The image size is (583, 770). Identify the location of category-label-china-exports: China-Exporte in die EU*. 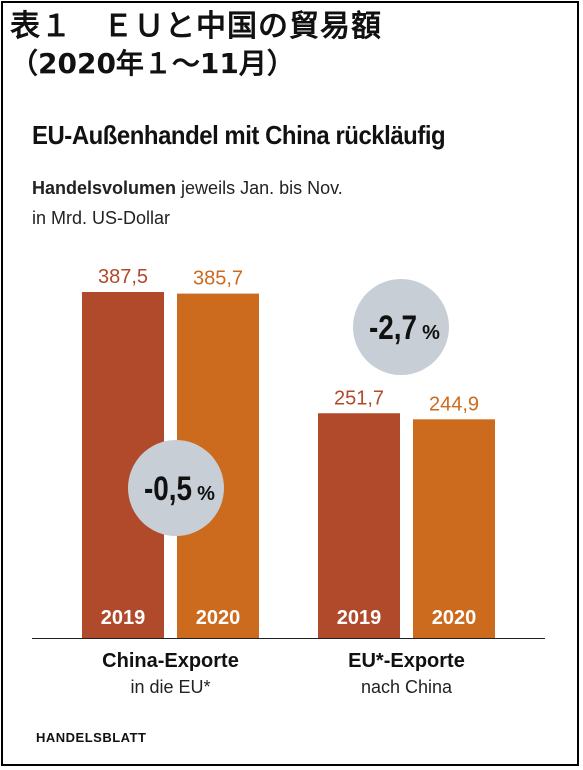
(171, 674).